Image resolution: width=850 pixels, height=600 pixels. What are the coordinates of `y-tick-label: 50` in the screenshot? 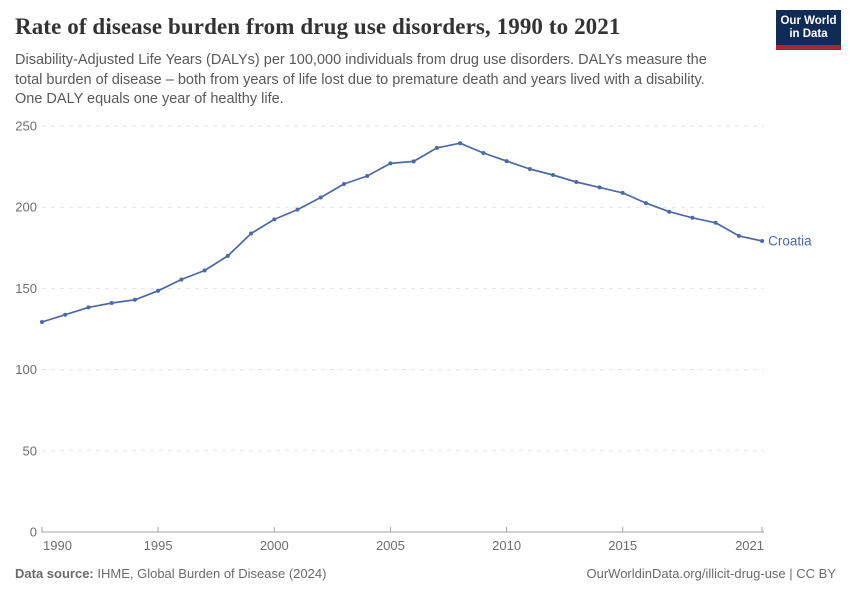 It's located at (30, 450).